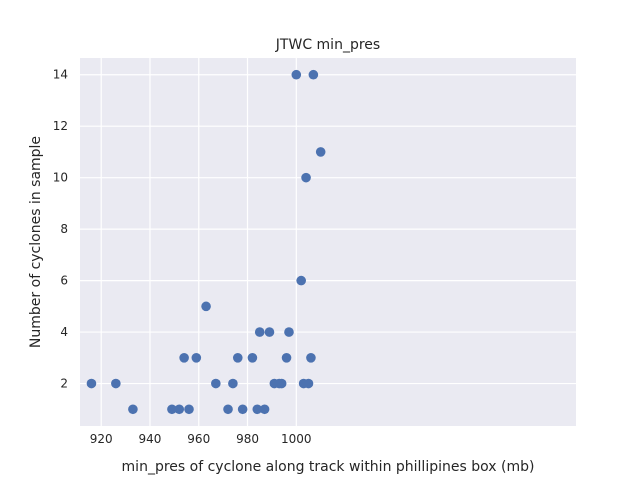 The image size is (640, 480). Describe the element at coordinates (64, 229) in the screenshot. I see `y-tick-label: 8` at that location.